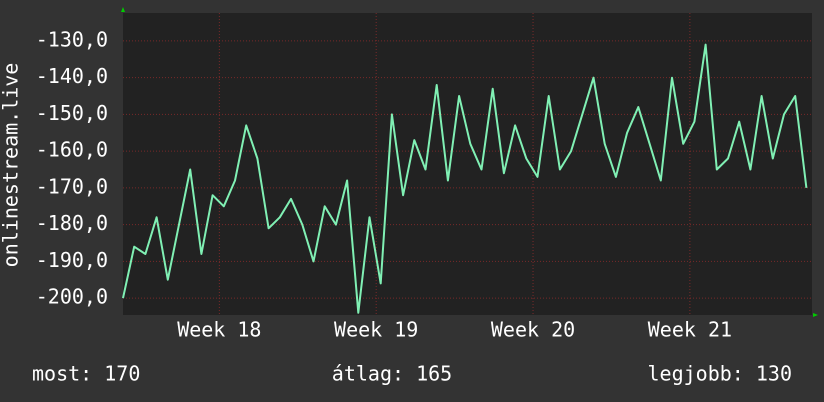 The width and height of the screenshot is (824, 402). What do you see at coordinates (72, 39) in the screenshot?
I see `y-tick-label: -130,0` at bounding box center [72, 39].